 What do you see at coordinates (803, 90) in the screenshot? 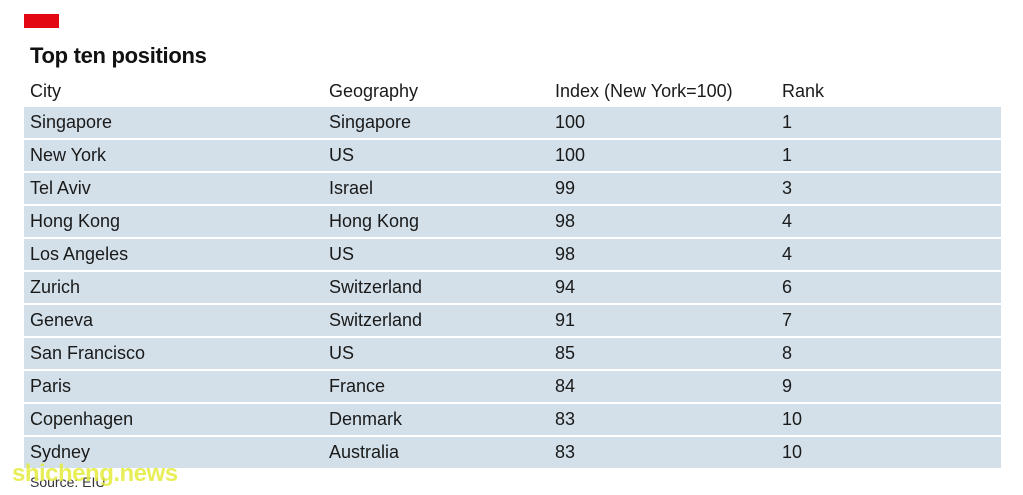
I see `header-rank: Rank` at bounding box center [803, 90].